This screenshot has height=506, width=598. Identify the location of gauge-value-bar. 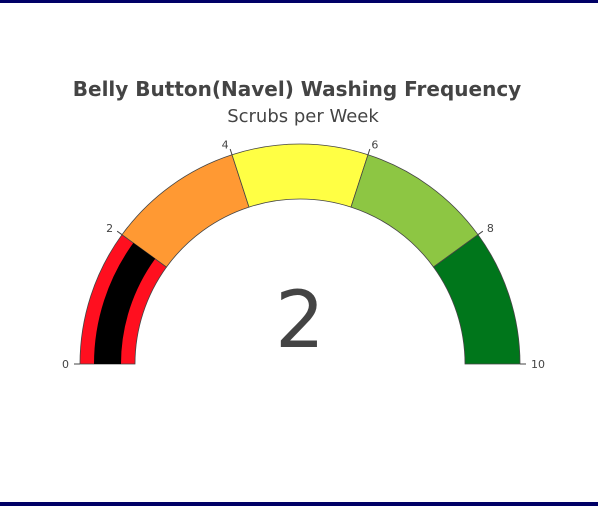
(125, 303).